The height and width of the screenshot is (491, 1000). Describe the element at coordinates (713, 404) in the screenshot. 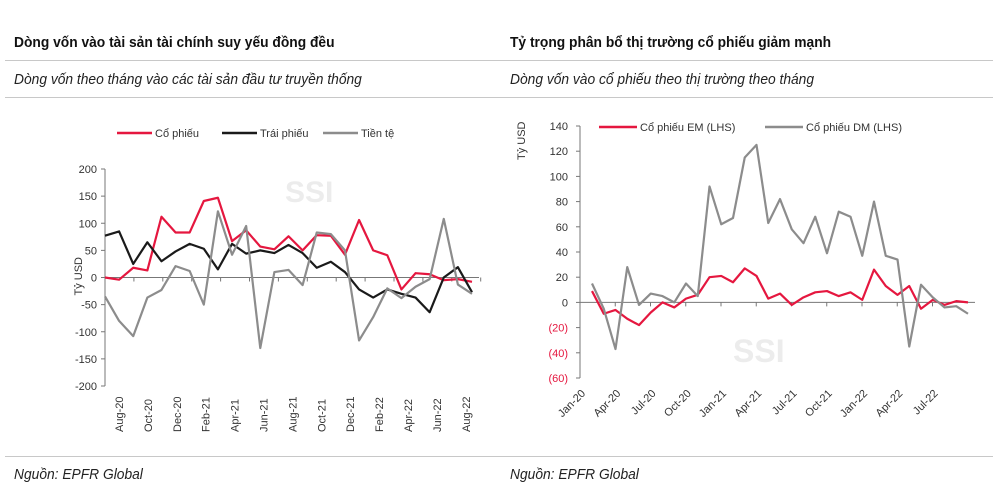

I see `x-tick-label: Jan-21` at that location.